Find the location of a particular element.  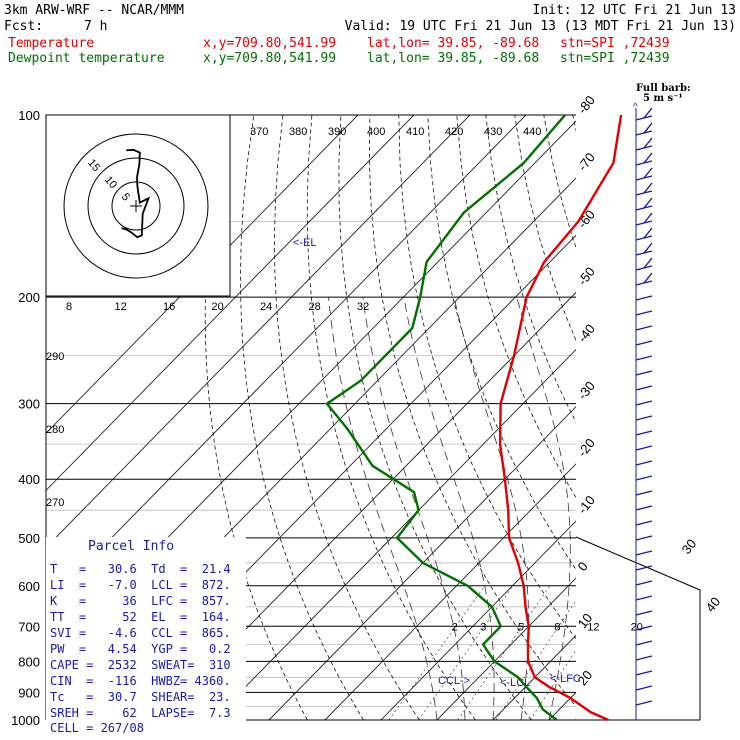

hodograph-kts-tick: 20 is located at coordinates (218, 307).